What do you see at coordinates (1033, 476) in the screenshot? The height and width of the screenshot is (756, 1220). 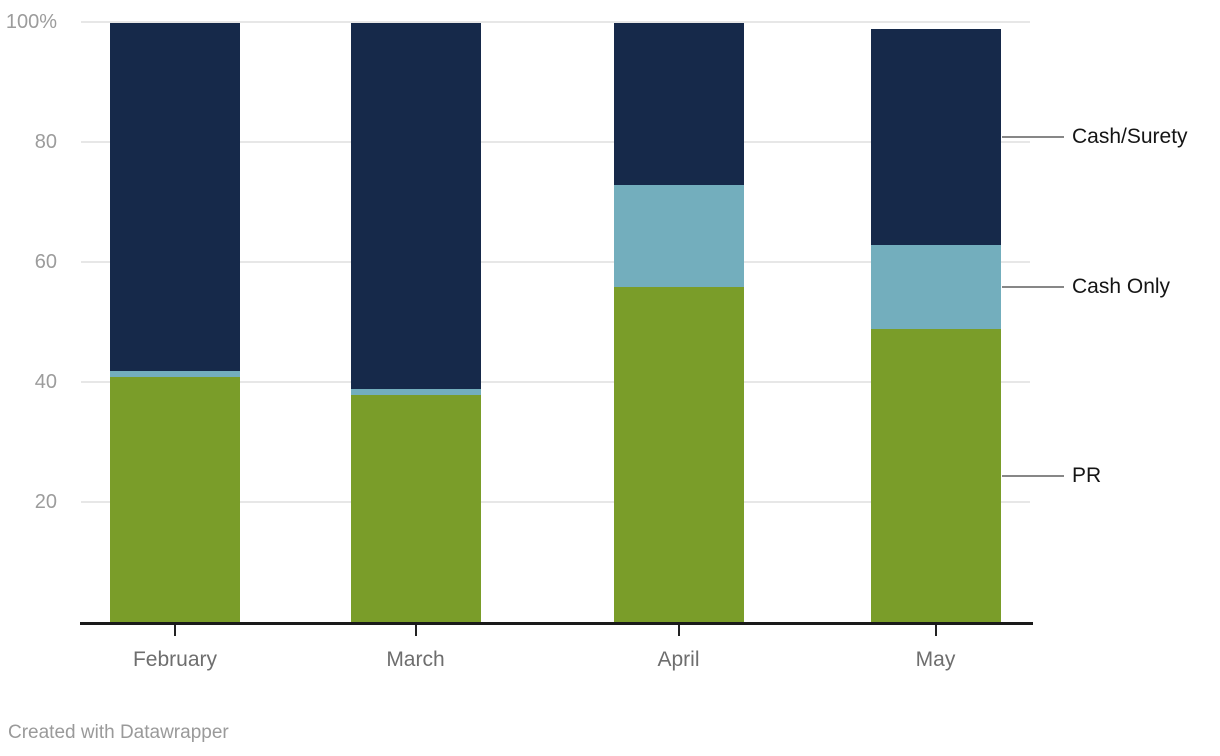 I see `label-connector-pr` at bounding box center [1033, 476].